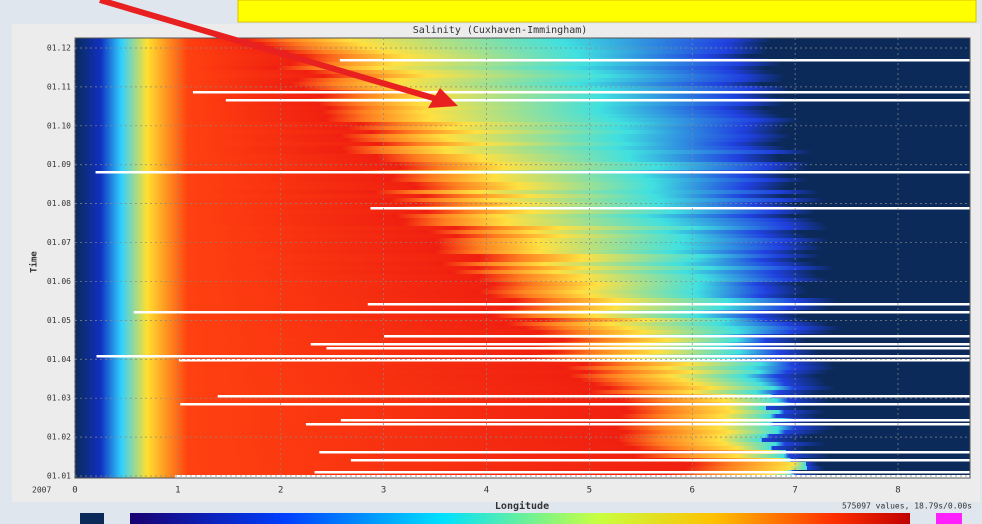  Describe the element at coordinates (41, 490) in the screenshot. I see `year-label: 2007` at that location.